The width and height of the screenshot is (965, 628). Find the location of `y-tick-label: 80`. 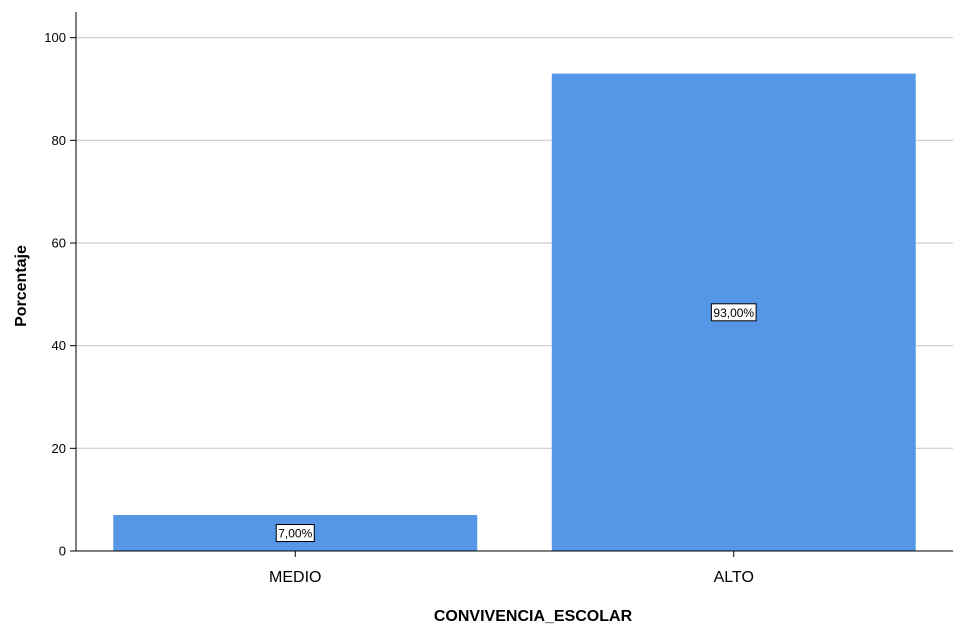

y-tick-label: 80 is located at coordinates (59, 140).